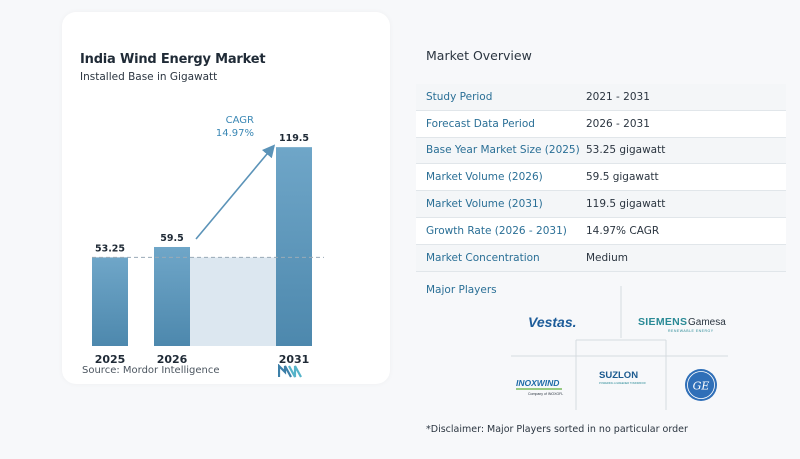 The height and width of the screenshot is (459, 800). I want to click on ge-ring, so click(701, 385).